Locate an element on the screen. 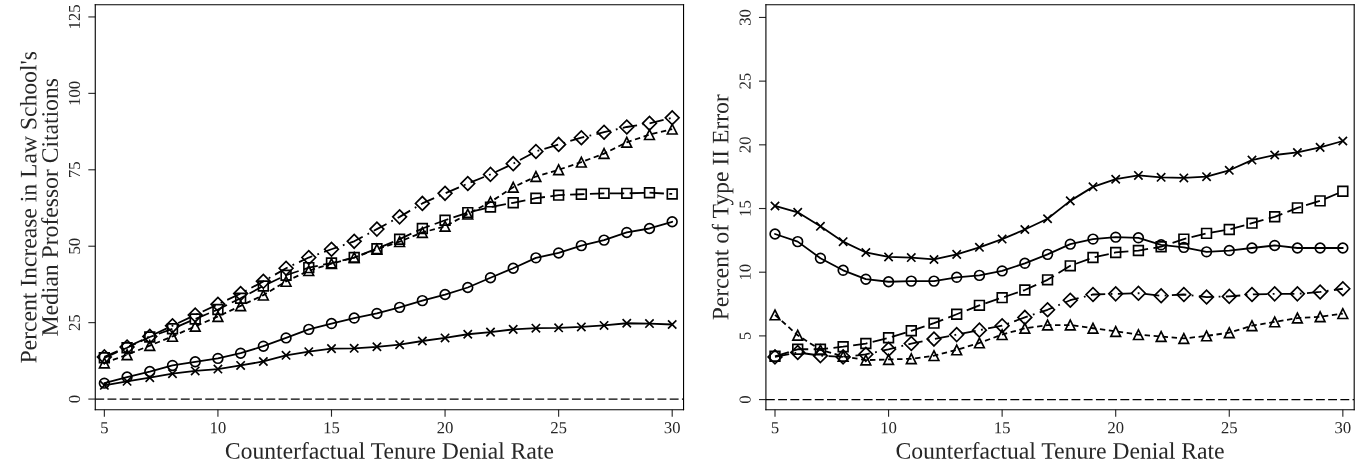 The width and height of the screenshot is (1361, 471). y-axis-title: Percent of Type II Error is located at coordinates (722, 207).